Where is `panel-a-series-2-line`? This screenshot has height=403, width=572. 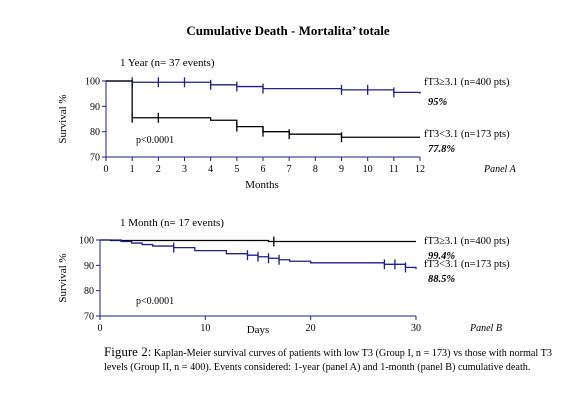 panel-a-series-2-line is located at coordinates (263, 109).